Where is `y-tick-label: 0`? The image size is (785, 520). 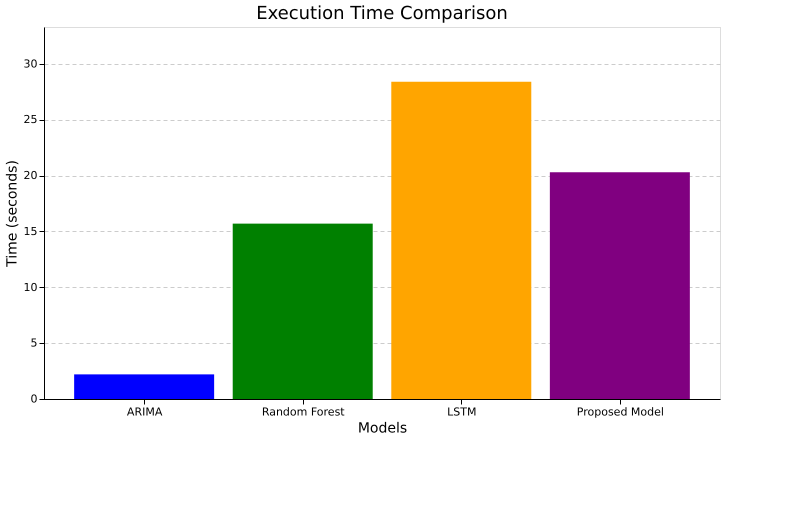 y-tick-label: 0 is located at coordinates (34, 399).